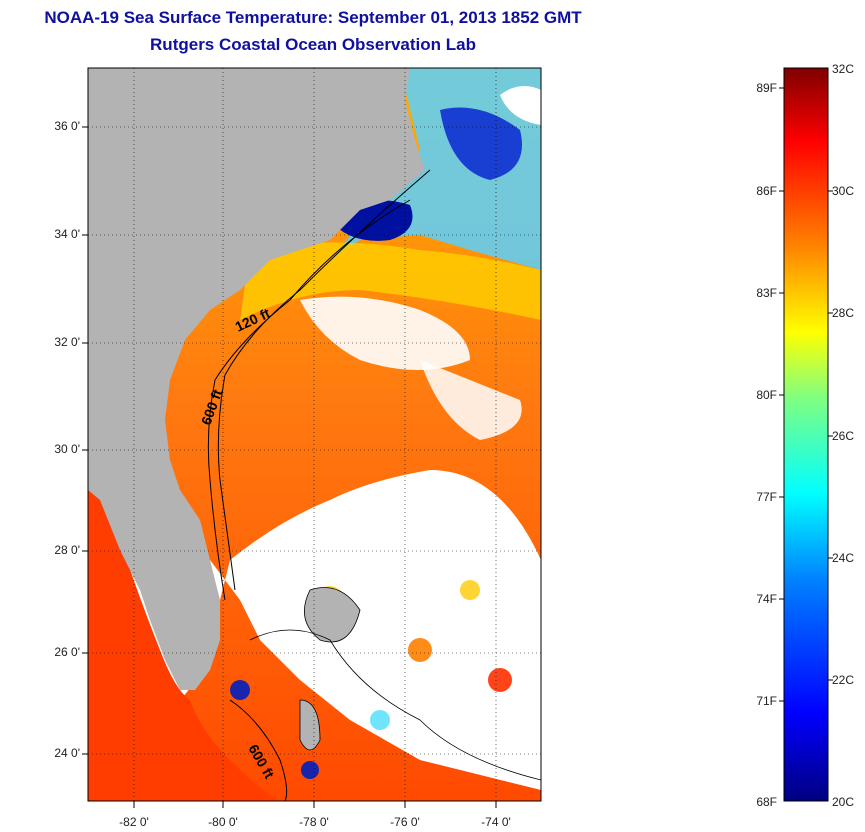 This screenshot has width=865, height=832. What do you see at coordinates (843, 191) in the screenshot?
I see `colorbar-c-label: 30C` at bounding box center [843, 191].